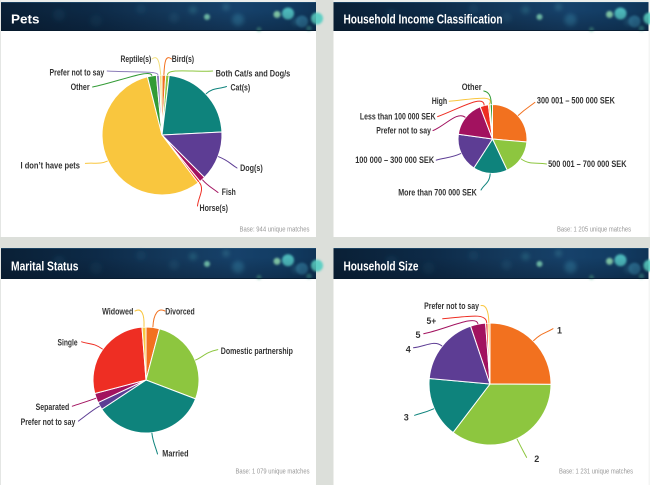 The height and width of the screenshot is (485, 650). I want to click on svg-text: Base: 944 unique matches, so click(275, 229).